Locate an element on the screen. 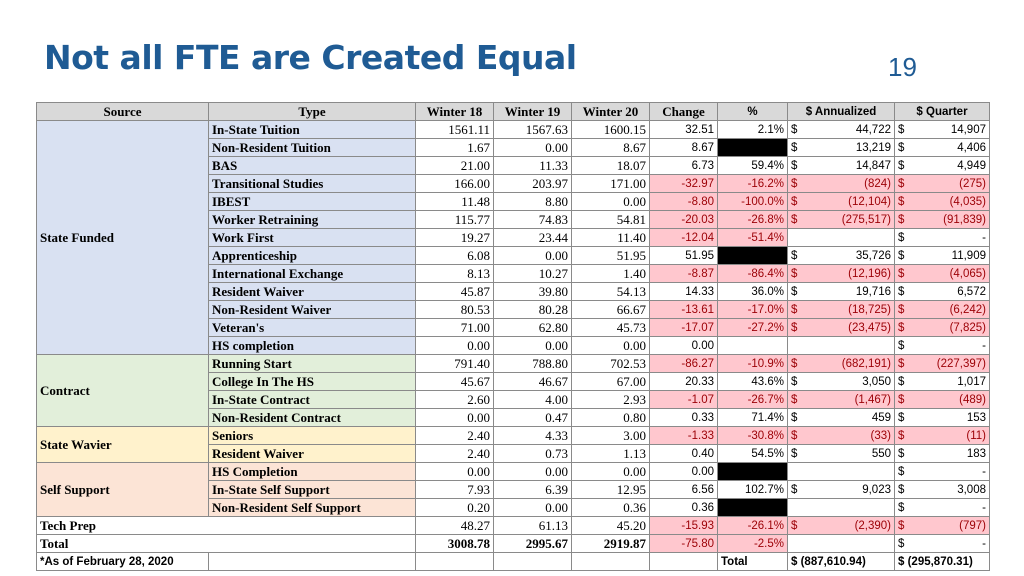 The height and width of the screenshot is (576, 1024). winter-20-cell: 0.36 is located at coordinates (610, 507).